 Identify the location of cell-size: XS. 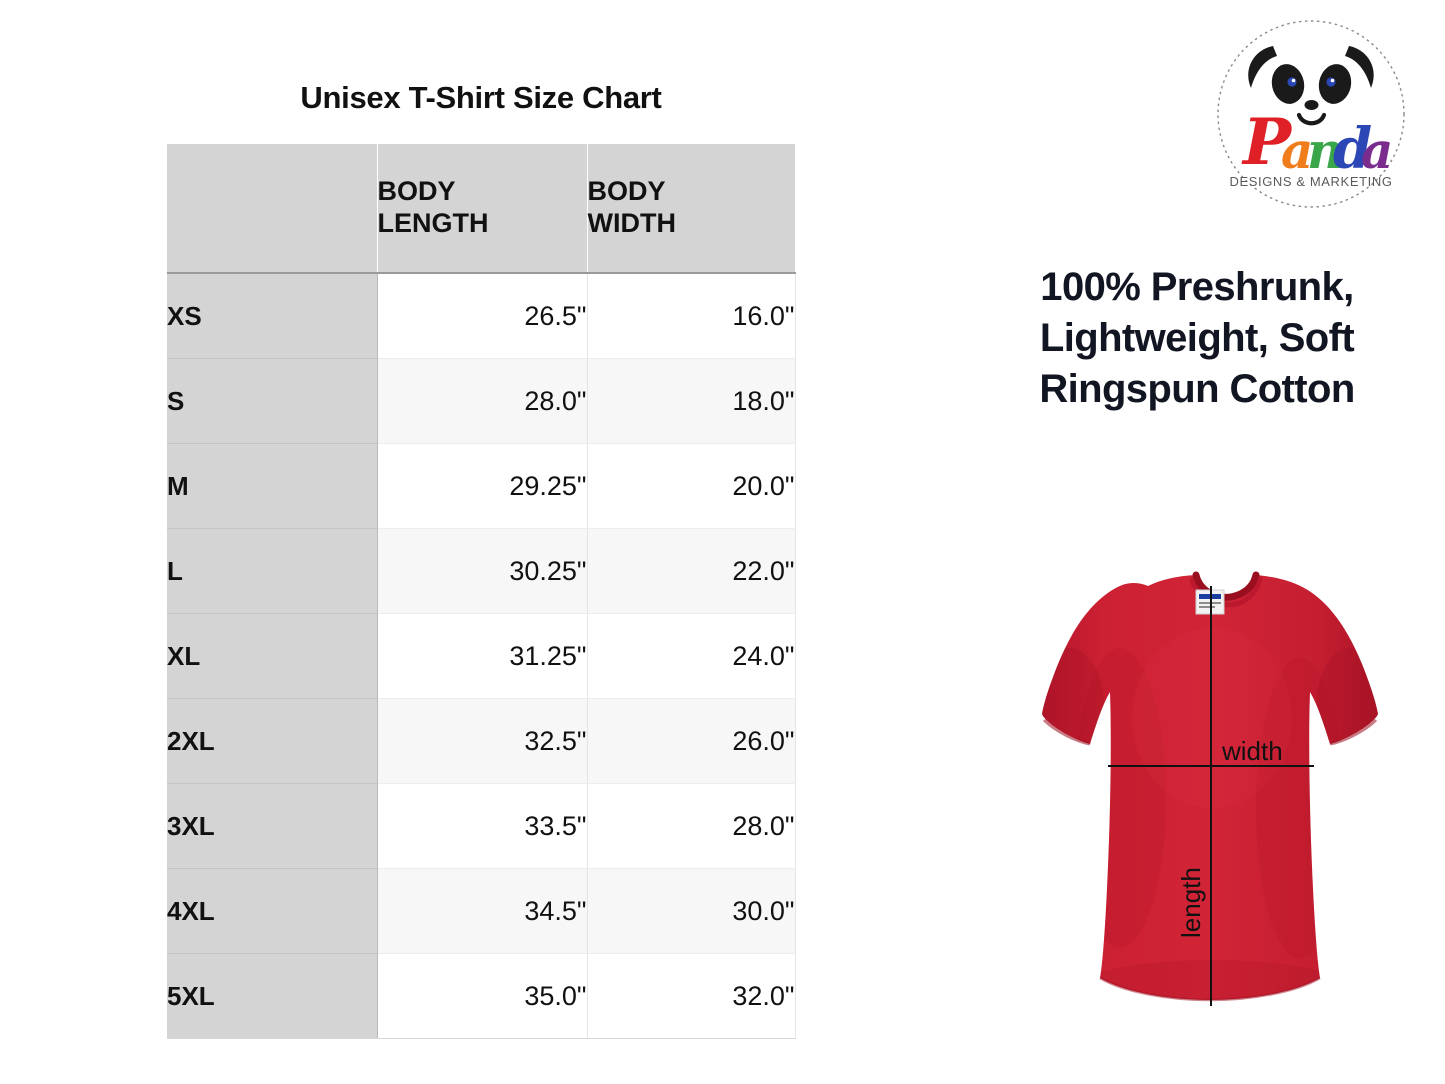
(272, 316).